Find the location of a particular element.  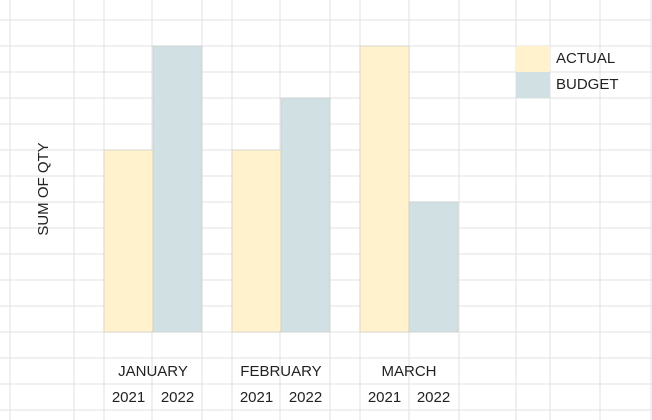

x-tick-label: JANUARY is located at coordinates (153, 371).